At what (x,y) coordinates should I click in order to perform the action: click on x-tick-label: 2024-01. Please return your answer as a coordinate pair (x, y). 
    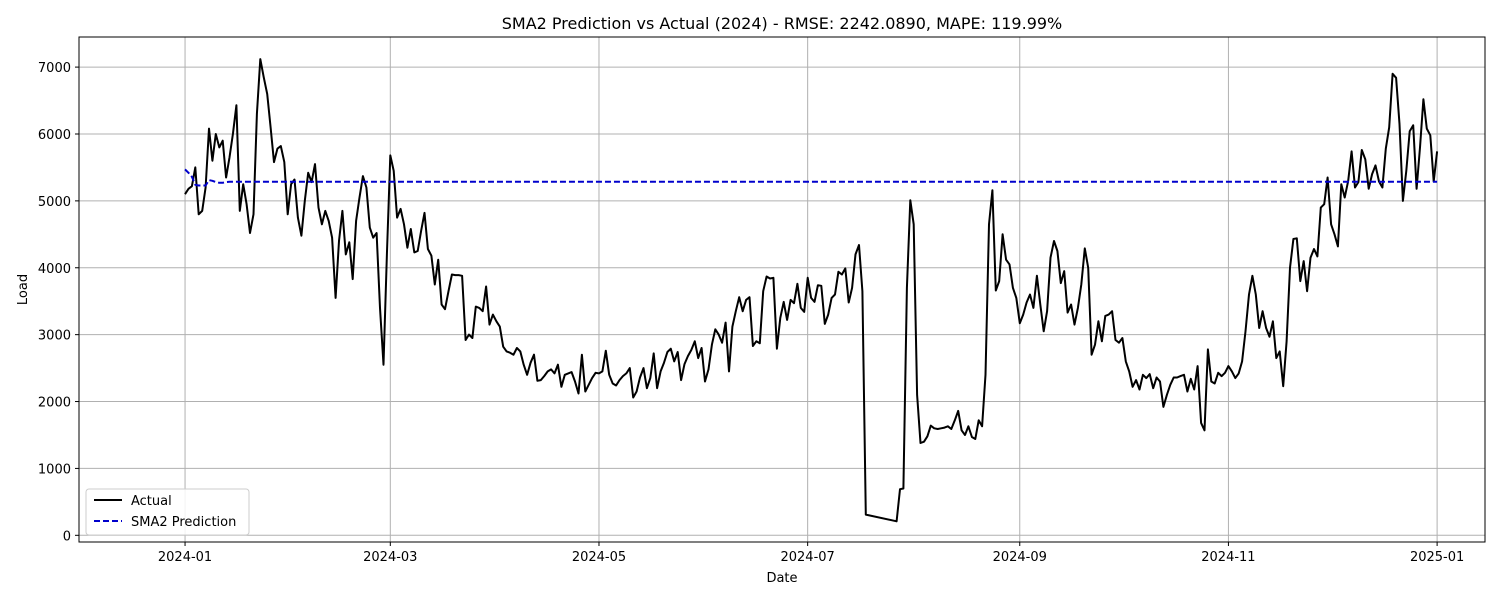
    Looking at the image, I should click on (185, 557).